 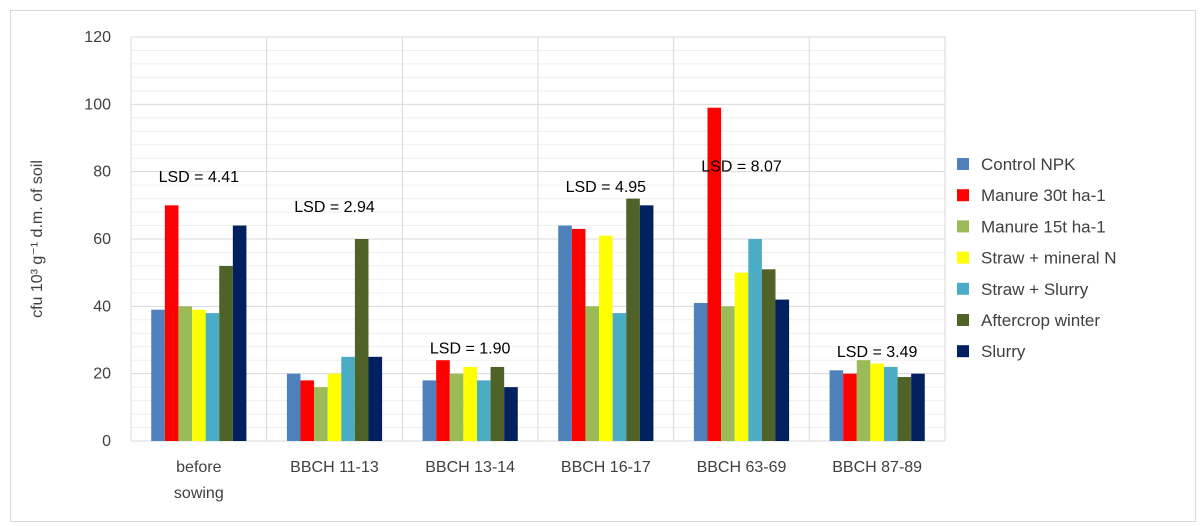 What do you see at coordinates (106, 441) in the screenshot?
I see `y-tick-label: 0` at bounding box center [106, 441].